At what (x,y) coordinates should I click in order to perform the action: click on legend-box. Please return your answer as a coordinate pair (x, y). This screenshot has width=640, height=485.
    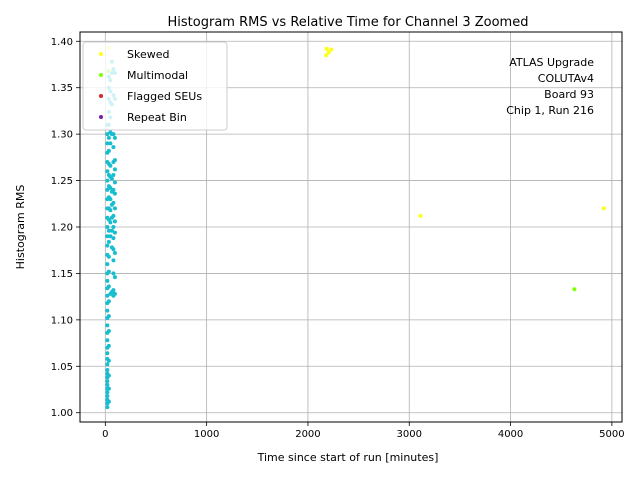
    Looking at the image, I should click on (155, 86).